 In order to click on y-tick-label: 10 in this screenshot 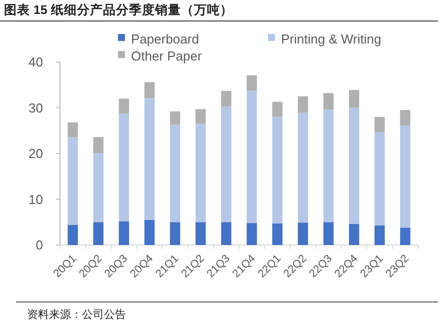, I will do `click(35, 199)`.